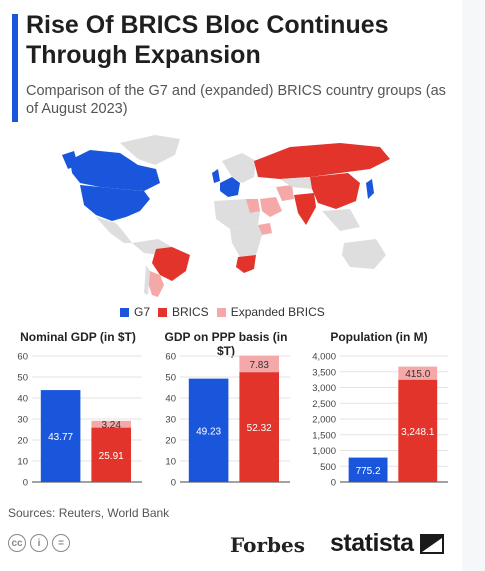  What do you see at coordinates (124, 312) in the screenshot?
I see `legend-swatch-g7` at bounding box center [124, 312].